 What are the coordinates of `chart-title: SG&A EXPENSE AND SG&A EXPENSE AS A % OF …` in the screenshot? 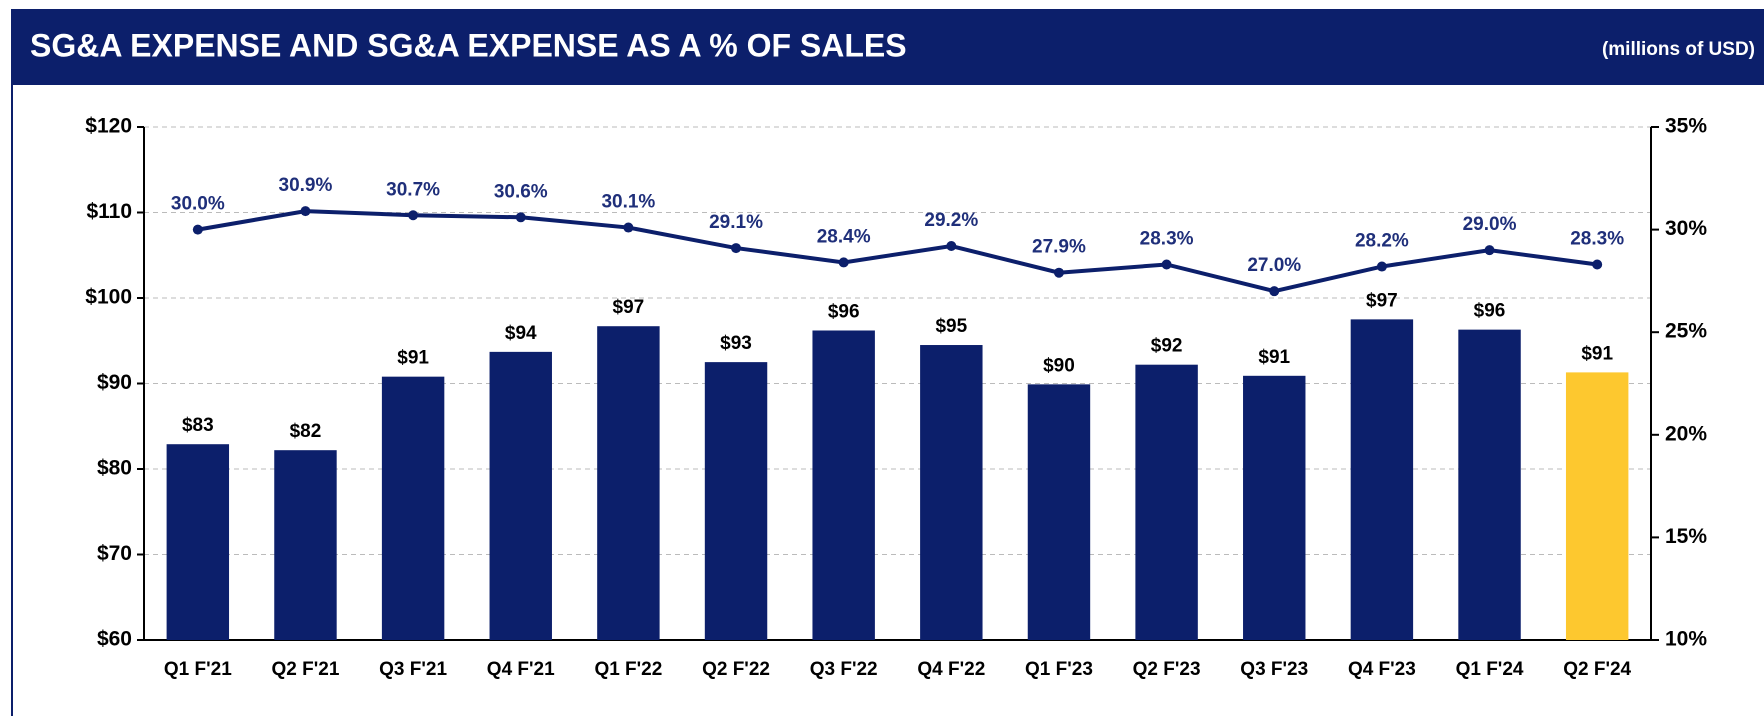 It's located at (468, 45).